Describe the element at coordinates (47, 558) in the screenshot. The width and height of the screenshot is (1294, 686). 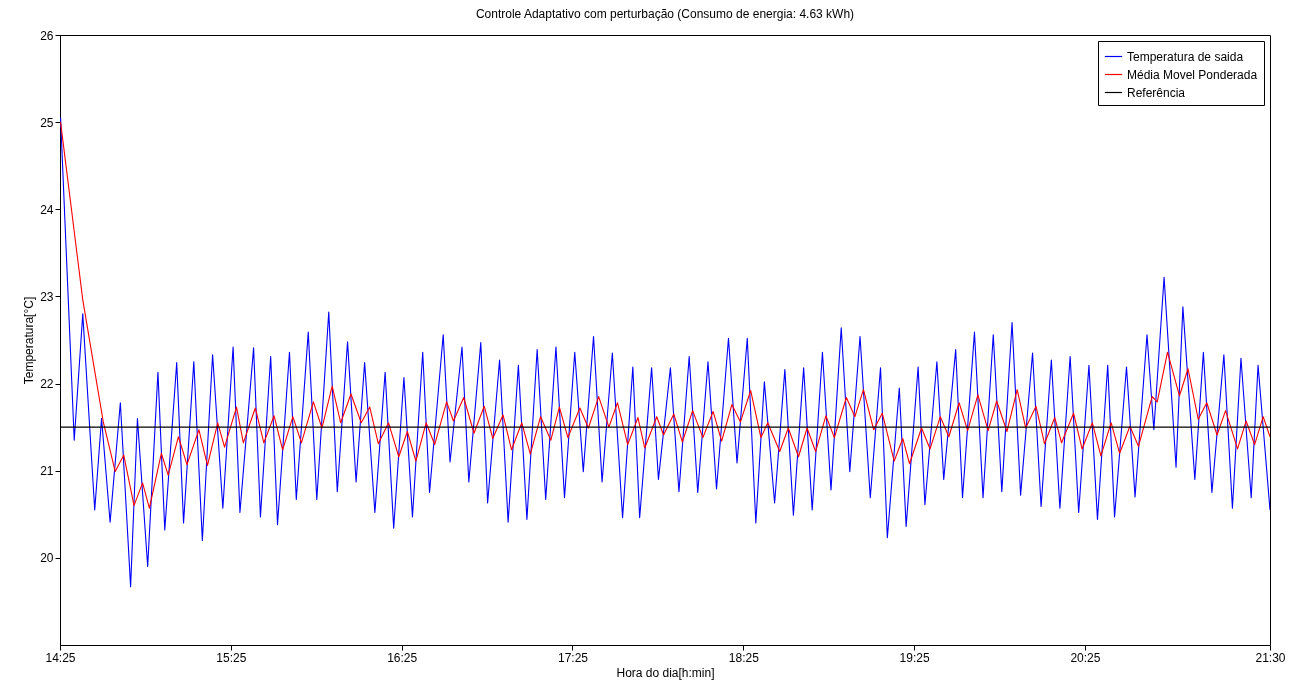
I see `y-tick-label: 20` at that location.